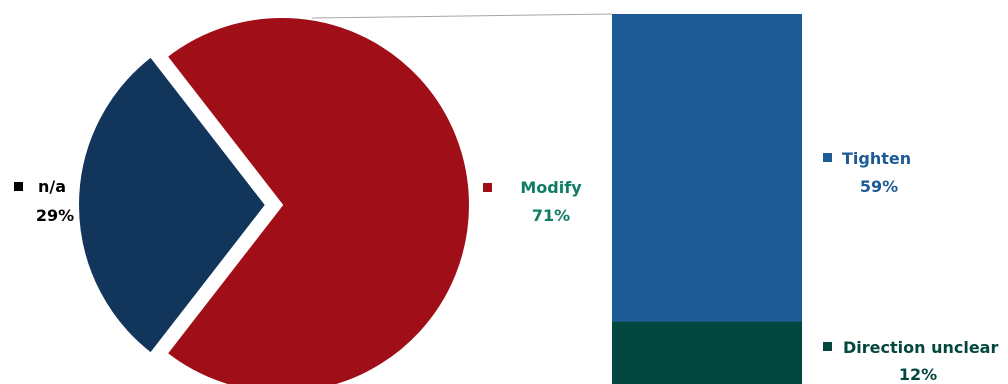 The height and width of the screenshot is (384, 1008). Describe the element at coordinates (551, 215) in the screenshot. I see `value-label-modify: 71%` at that location.